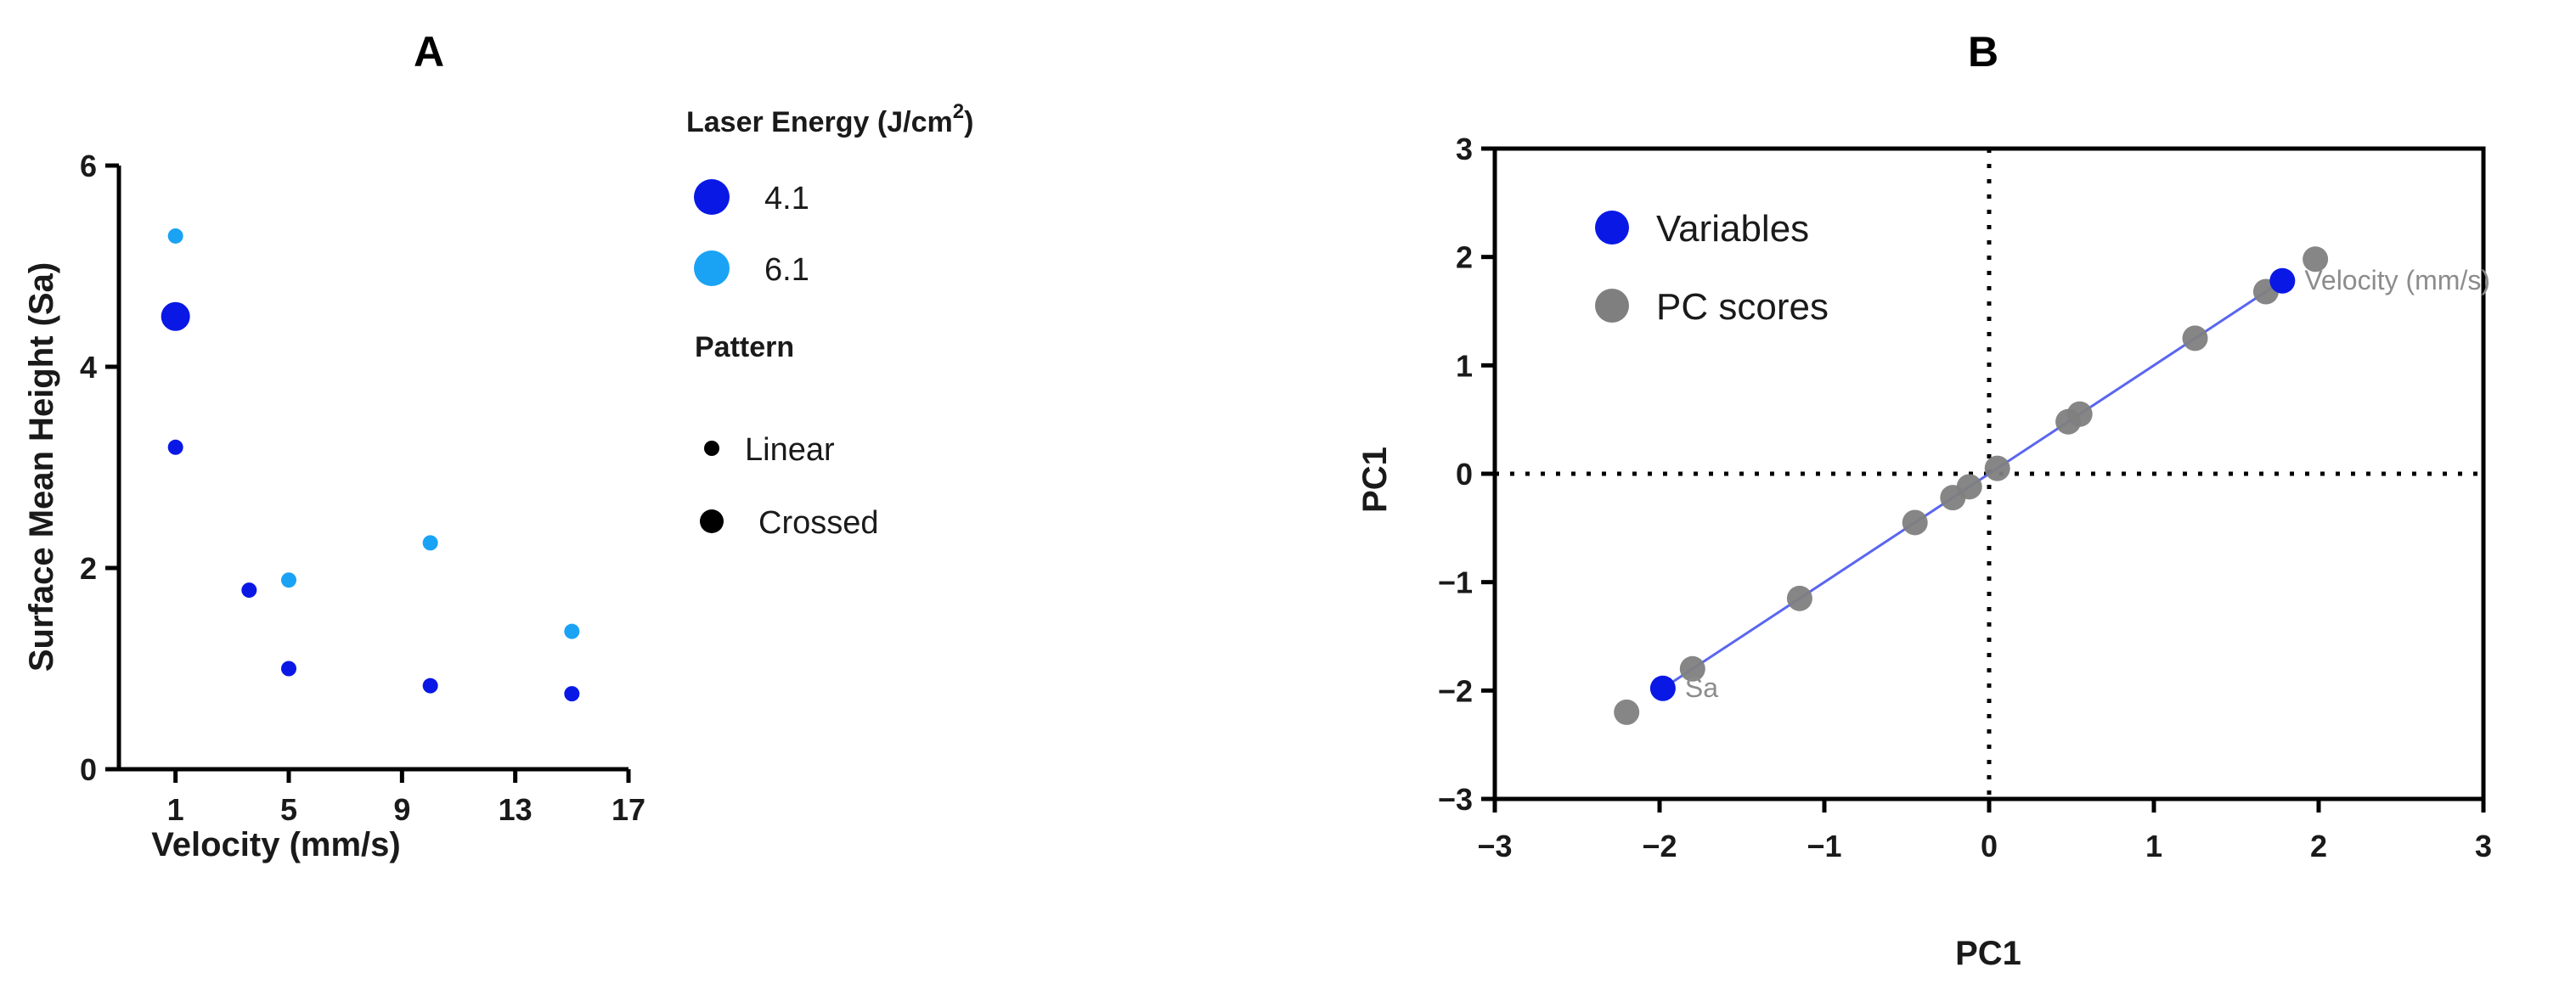 The height and width of the screenshot is (1001, 2576). What do you see at coordinates (786, 270) in the screenshot?
I see `legend-energy-61-label: 6.1` at bounding box center [786, 270].